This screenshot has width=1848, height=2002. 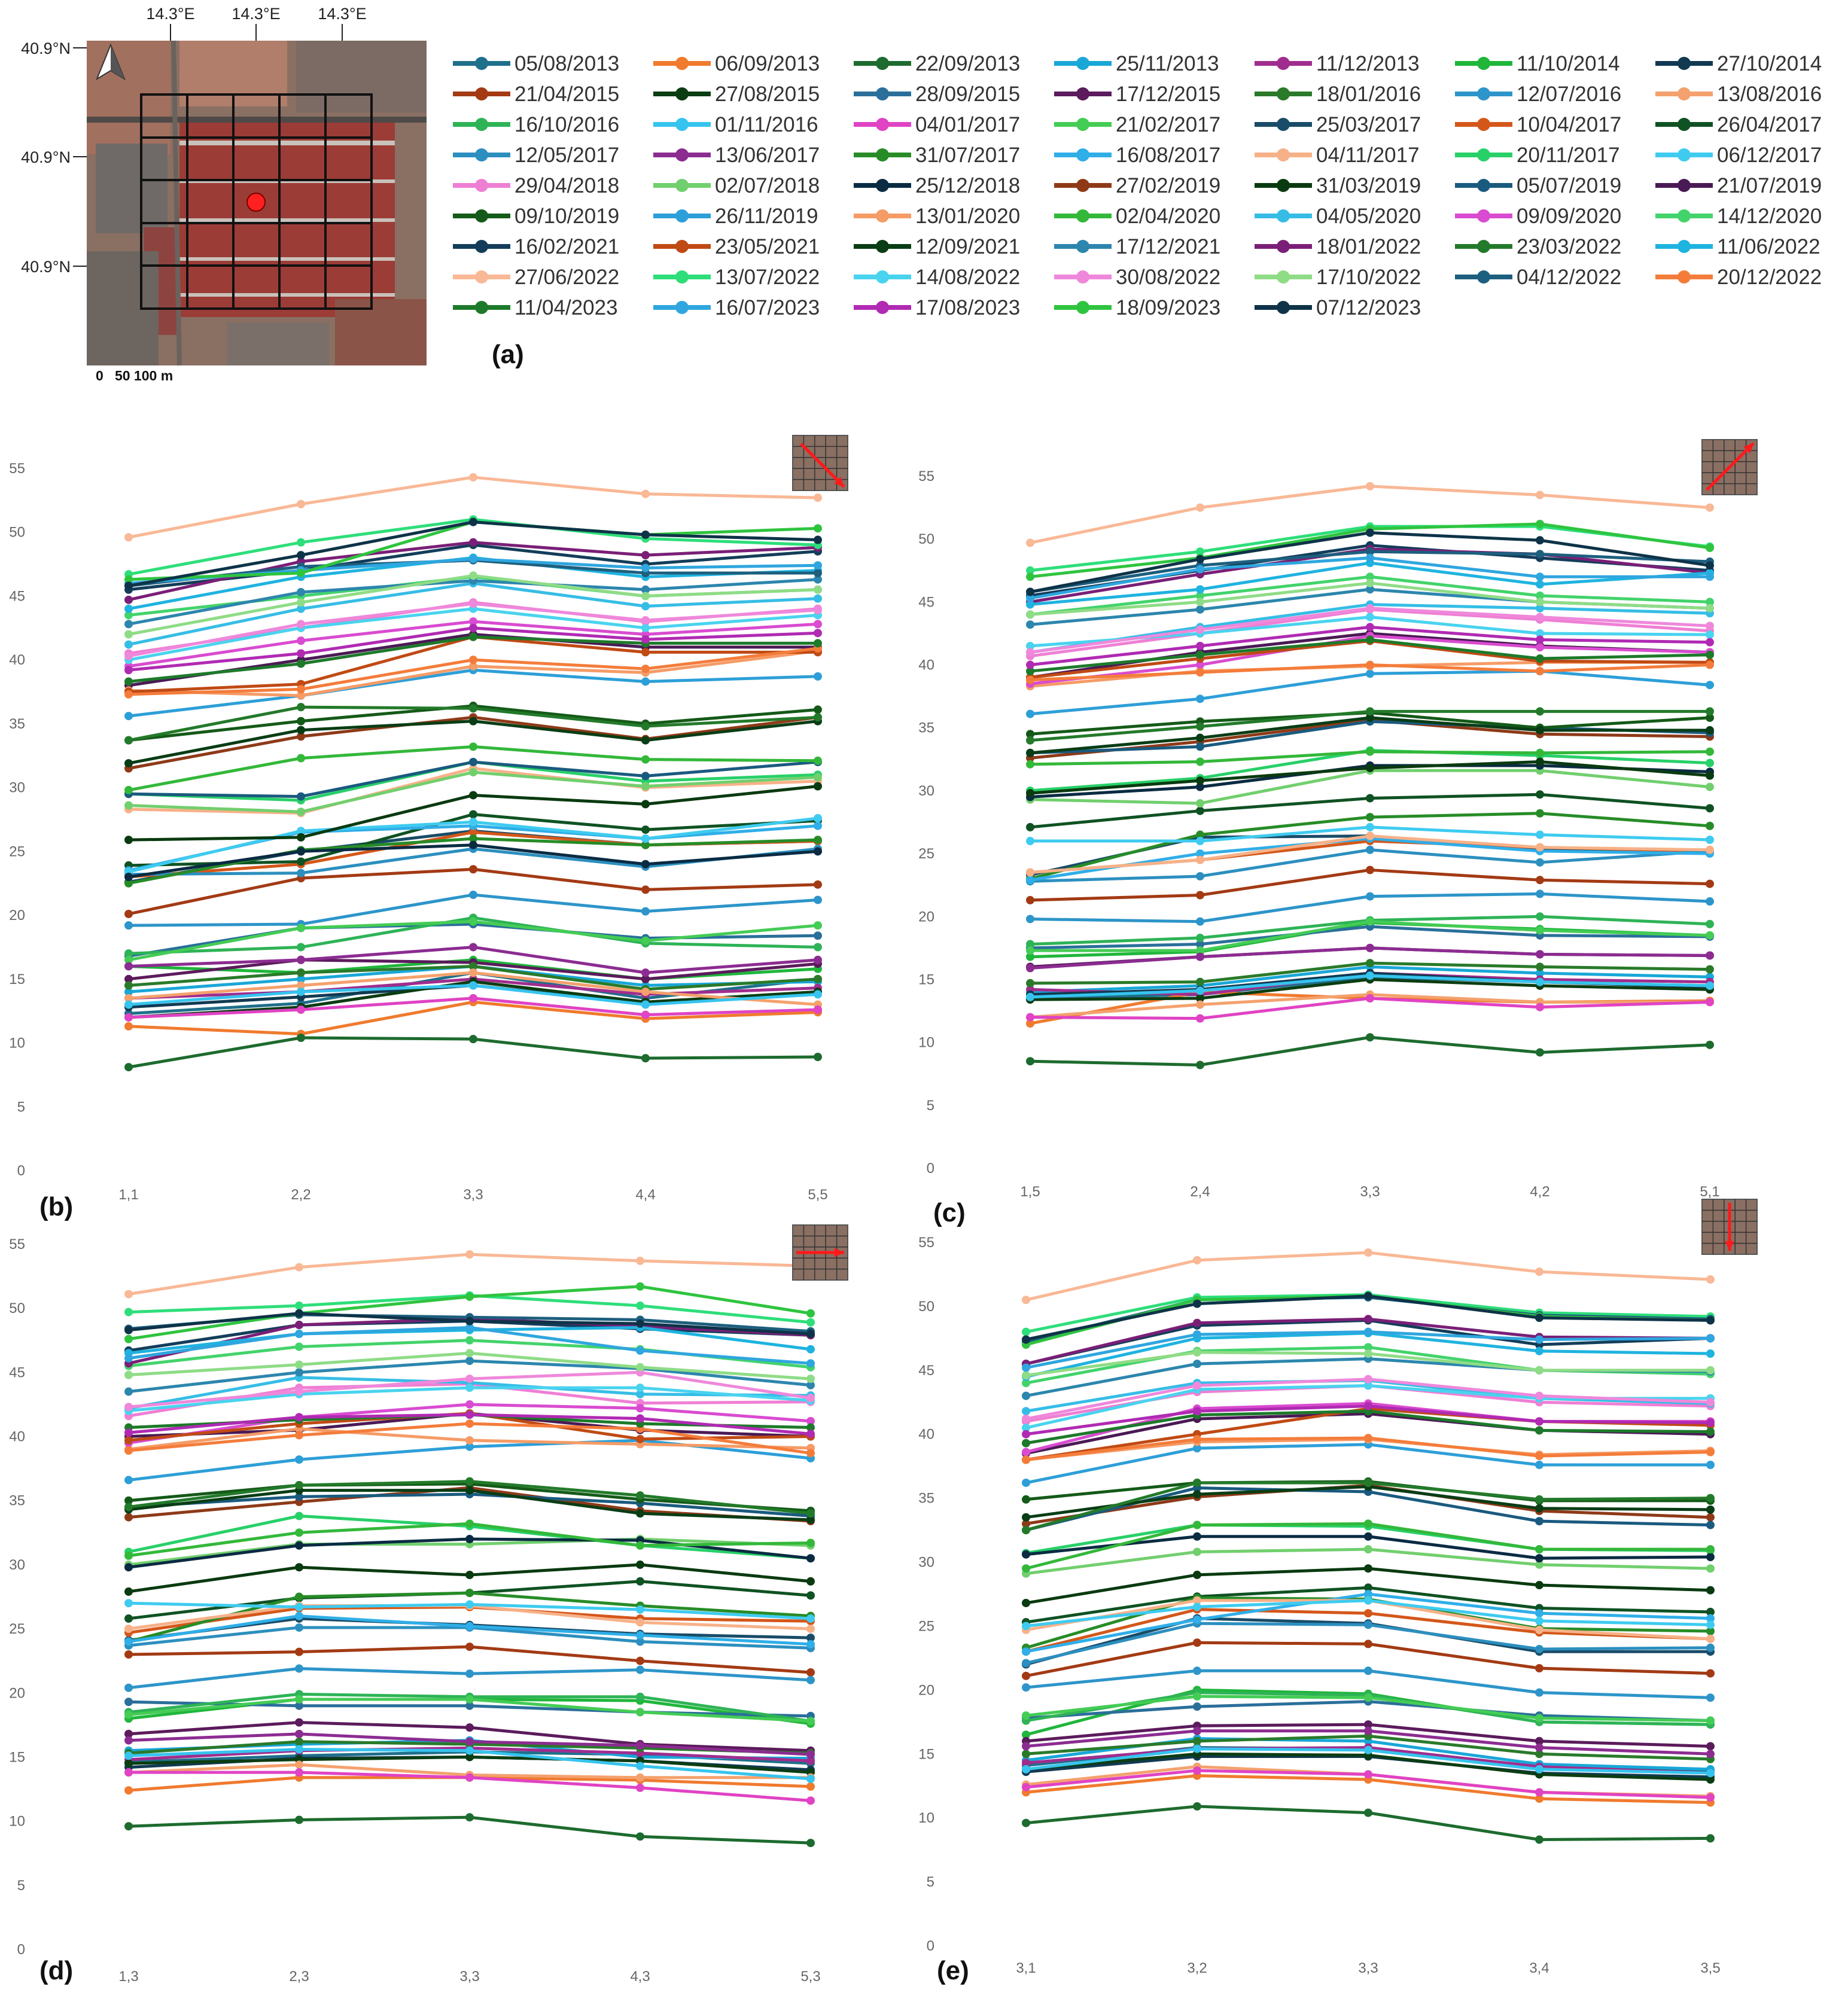 What do you see at coordinates (1137, 277) in the screenshot?
I see `legend-item: 30/08/2022` at bounding box center [1137, 277].